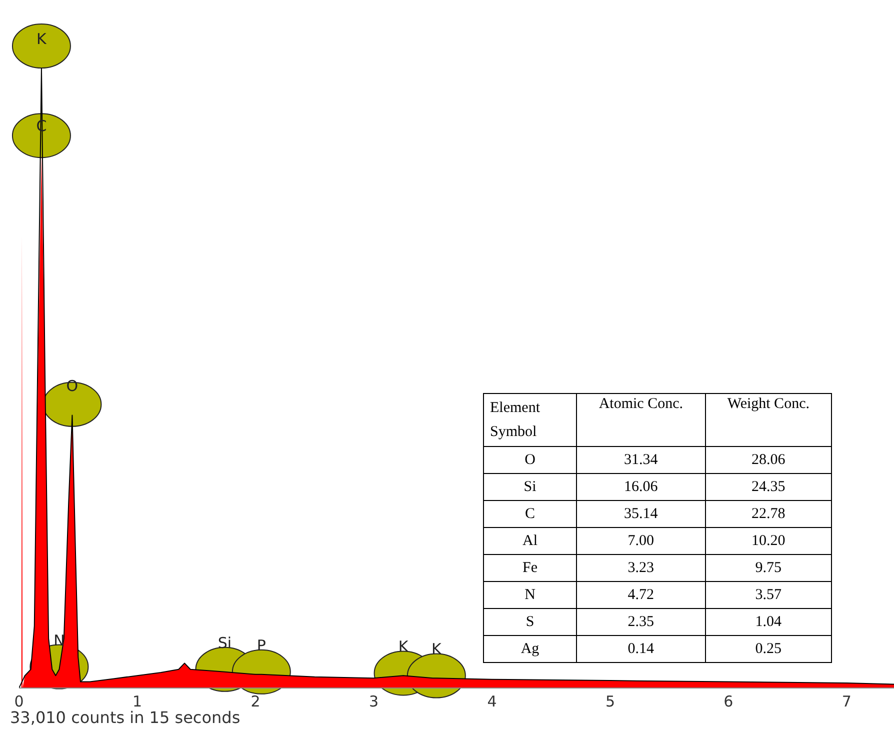 The width and height of the screenshot is (894, 732). What do you see at coordinates (530, 487) in the screenshot?
I see `category-label: Si` at bounding box center [530, 487].